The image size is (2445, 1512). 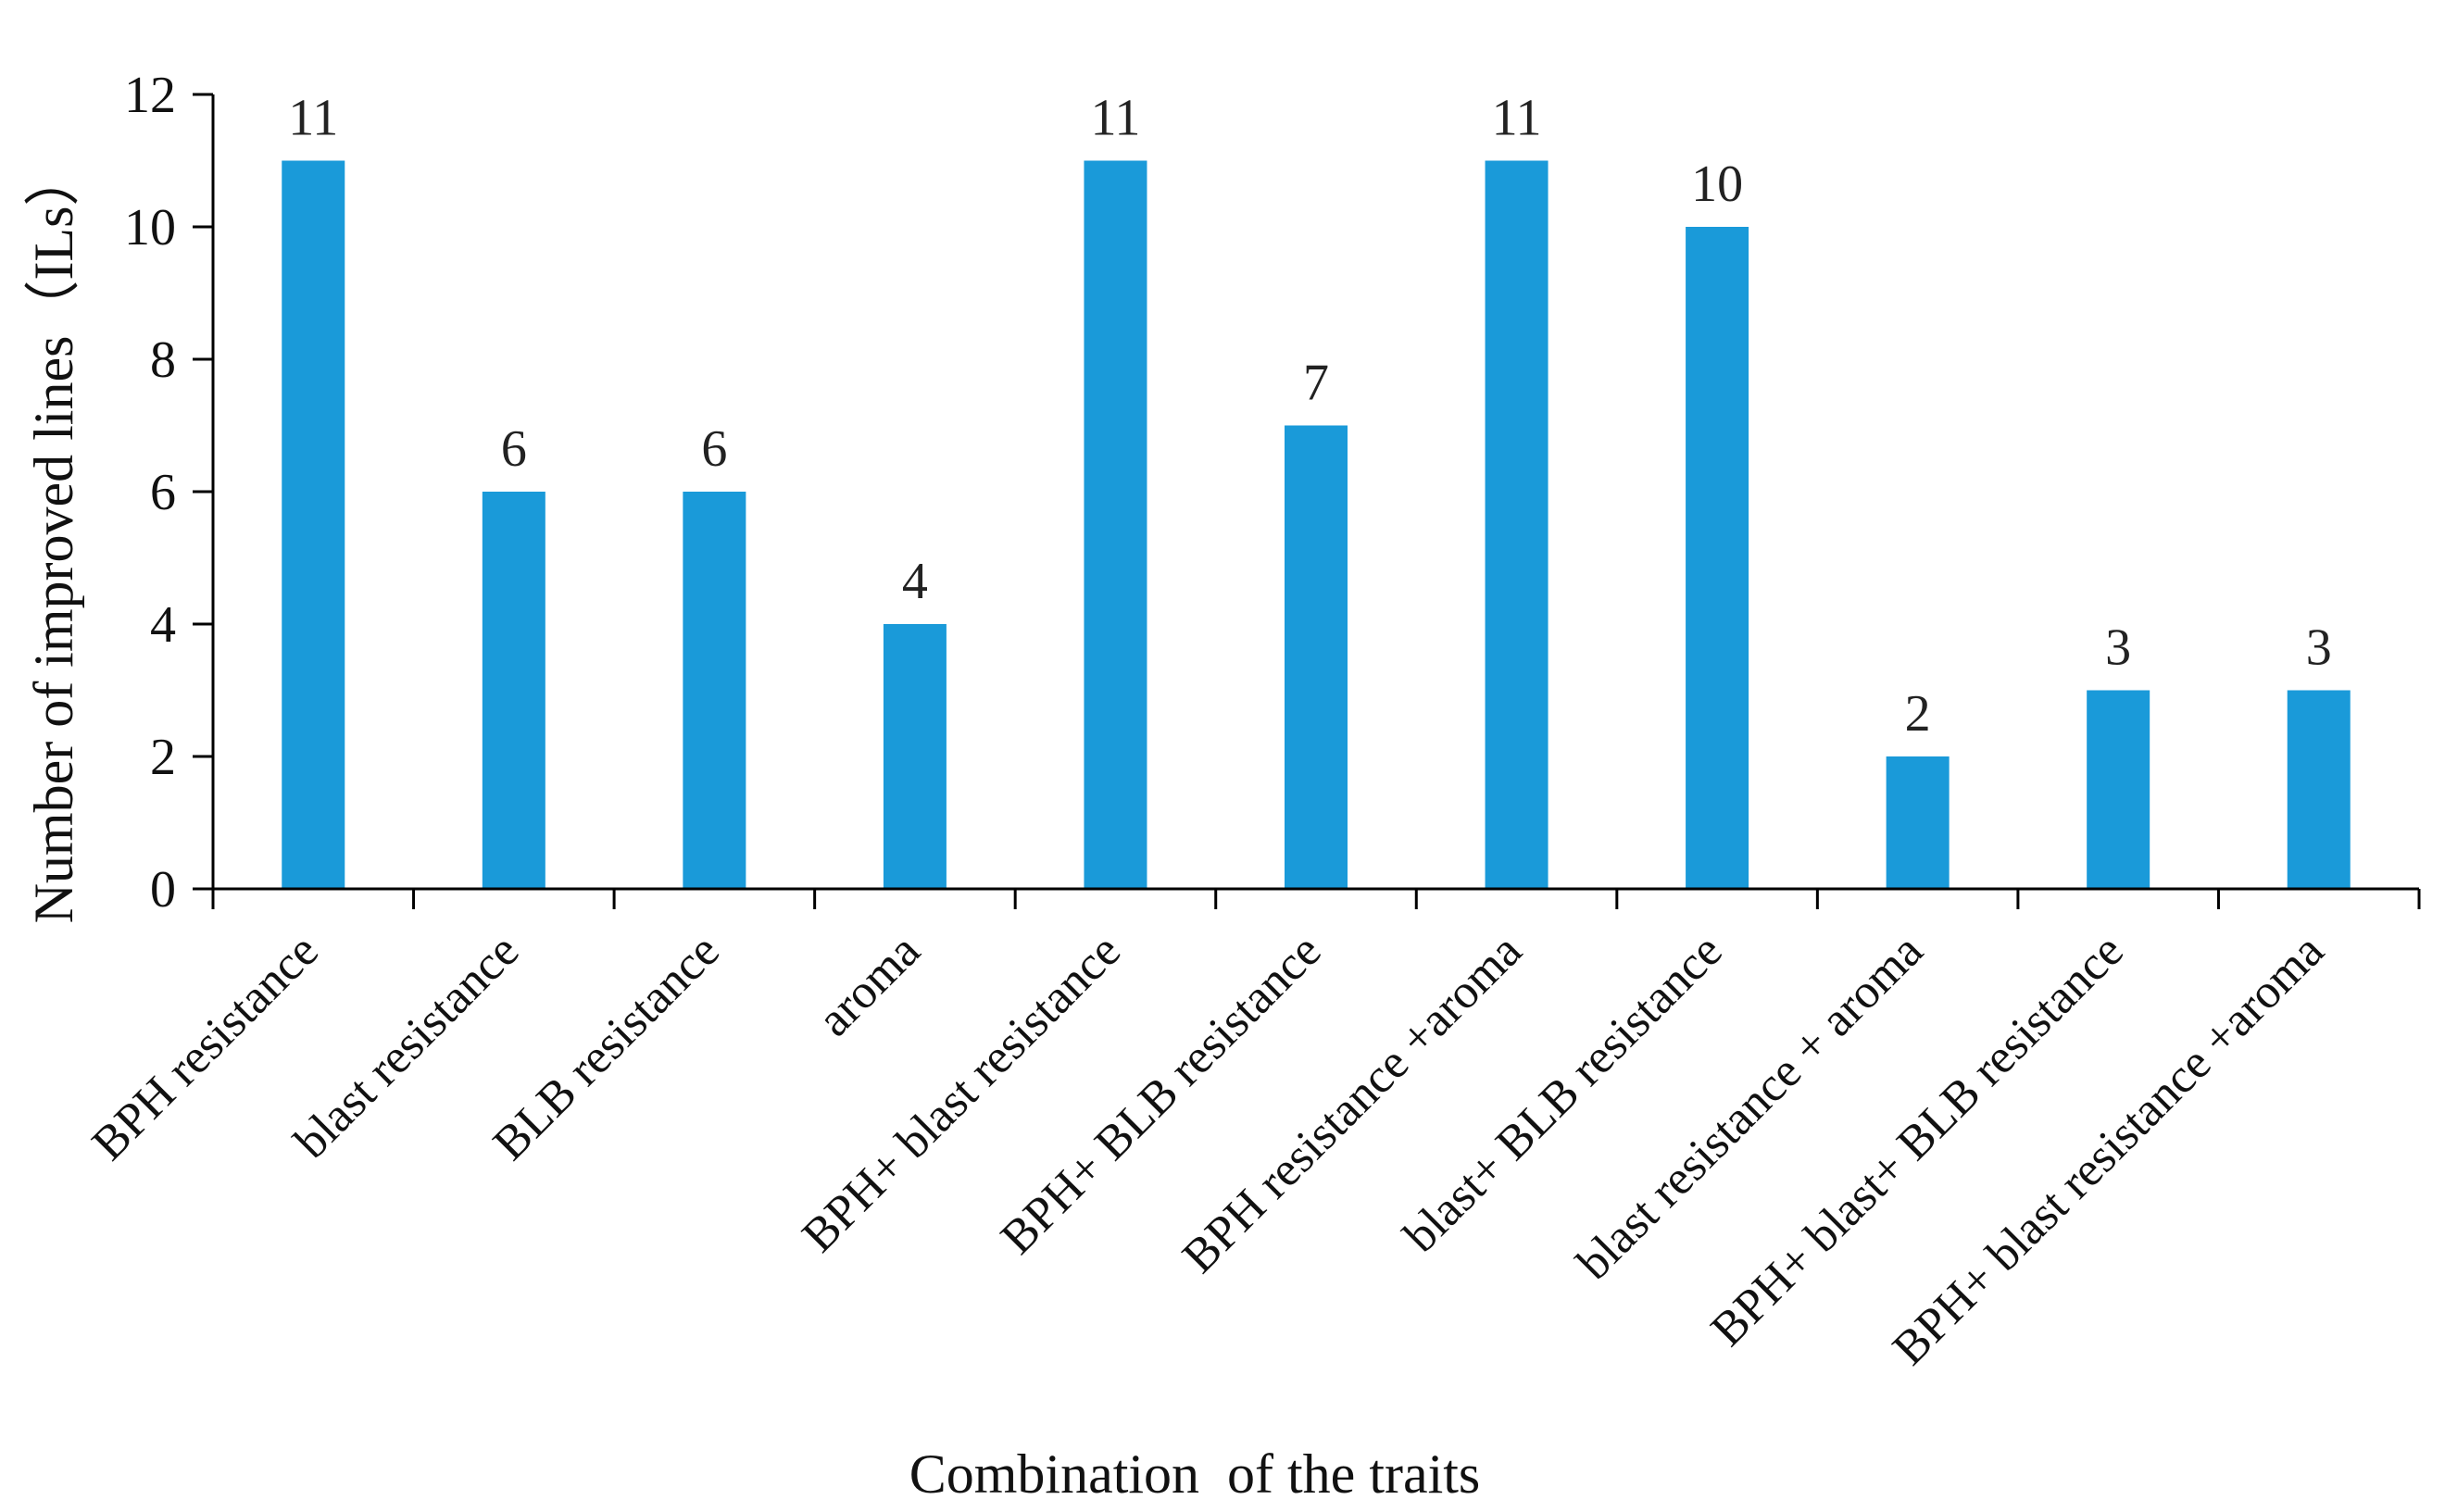 What do you see at coordinates (915, 582) in the screenshot?
I see `data-label: 4` at bounding box center [915, 582].